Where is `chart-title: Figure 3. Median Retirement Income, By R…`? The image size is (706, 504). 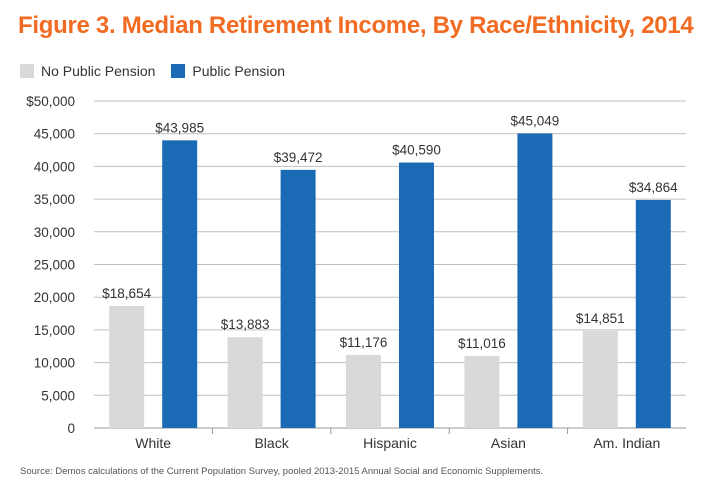 chart-title: Figure 3. Median Retirement Income, By R… is located at coordinates (356, 25).